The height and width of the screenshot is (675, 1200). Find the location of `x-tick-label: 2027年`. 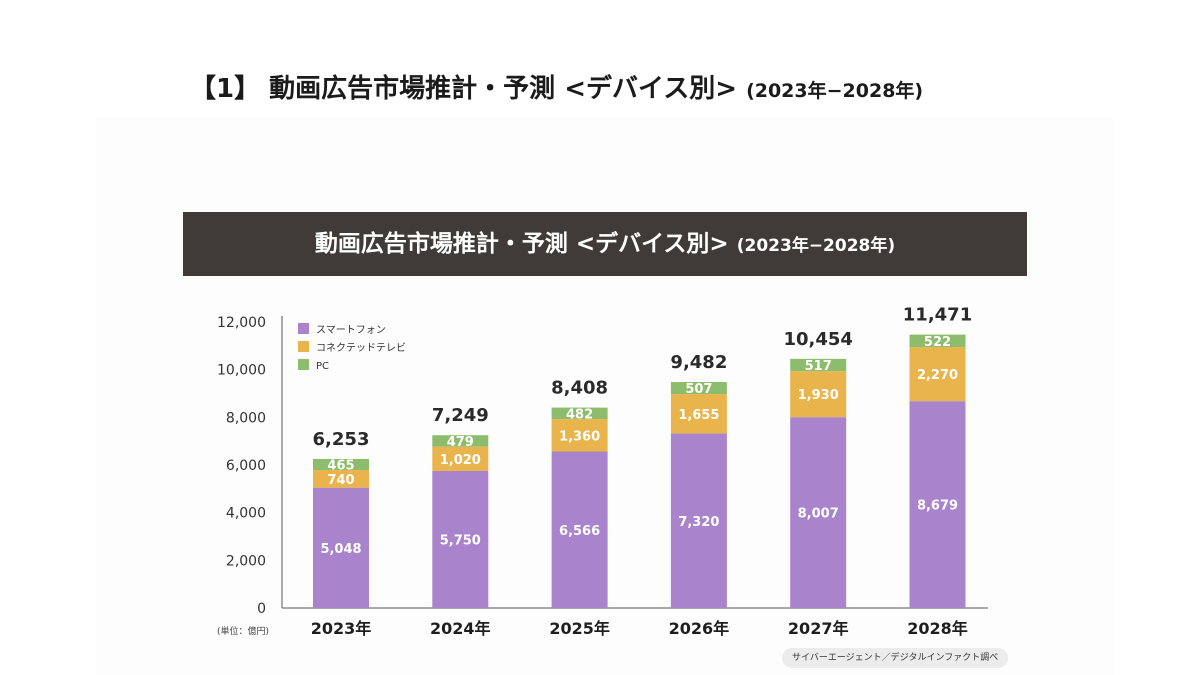

x-tick-label: 2027年 is located at coordinates (818, 628).